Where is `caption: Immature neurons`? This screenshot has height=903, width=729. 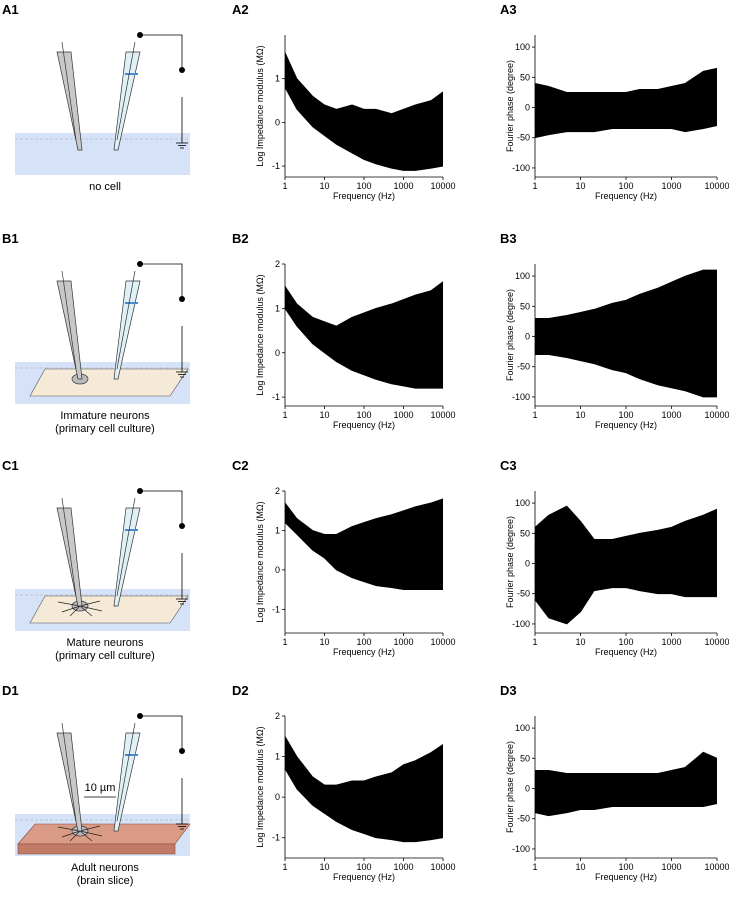 caption: Immature neurons is located at coordinates (105, 416).